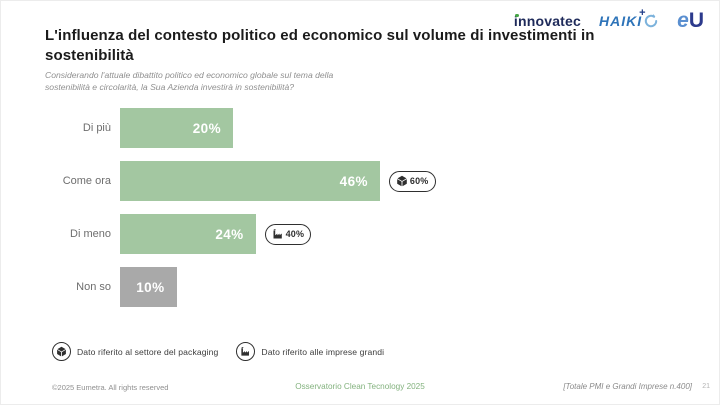 The height and width of the screenshot is (405, 720). I want to click on bar-value-label: 10%, so click(150, 287).